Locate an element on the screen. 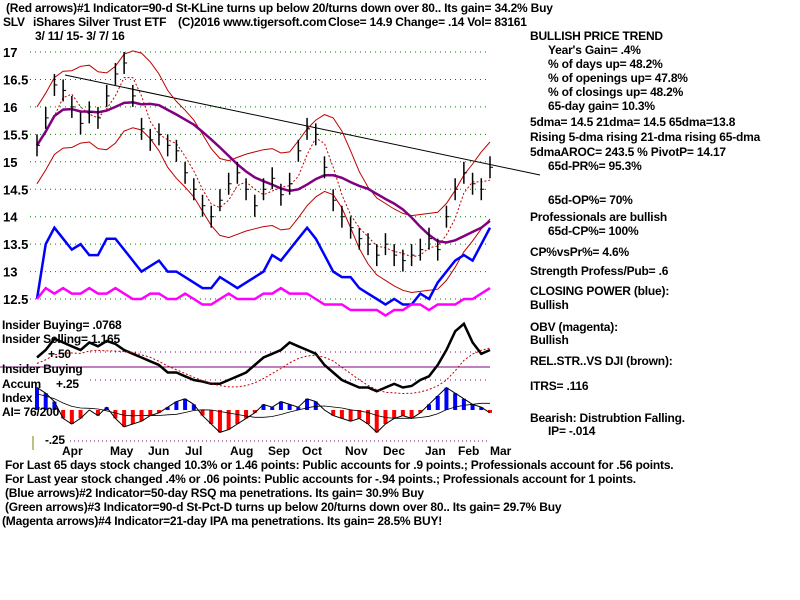  op: 65d-OP%= 70% is located at coordinates (590, 200).